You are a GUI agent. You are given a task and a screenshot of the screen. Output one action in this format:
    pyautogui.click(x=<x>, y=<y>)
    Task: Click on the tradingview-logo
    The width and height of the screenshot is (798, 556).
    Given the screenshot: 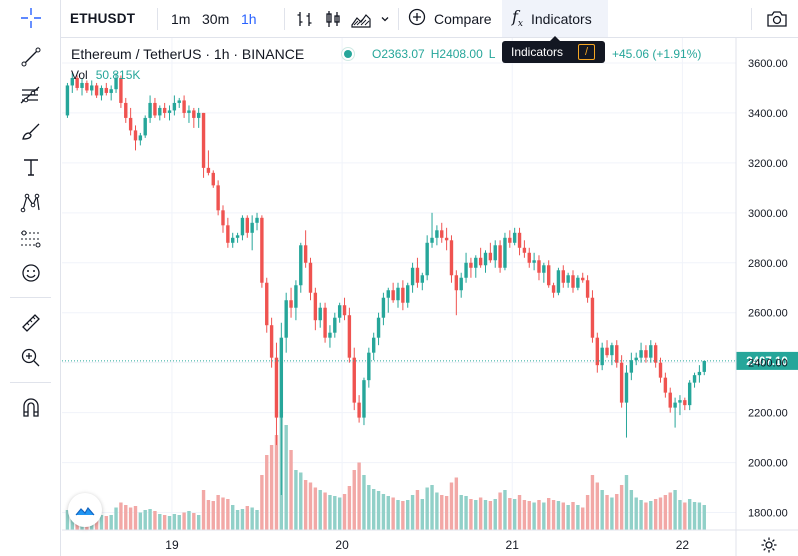 What is the action you would take?
    pyautogui.click(x=85, y=510)
    